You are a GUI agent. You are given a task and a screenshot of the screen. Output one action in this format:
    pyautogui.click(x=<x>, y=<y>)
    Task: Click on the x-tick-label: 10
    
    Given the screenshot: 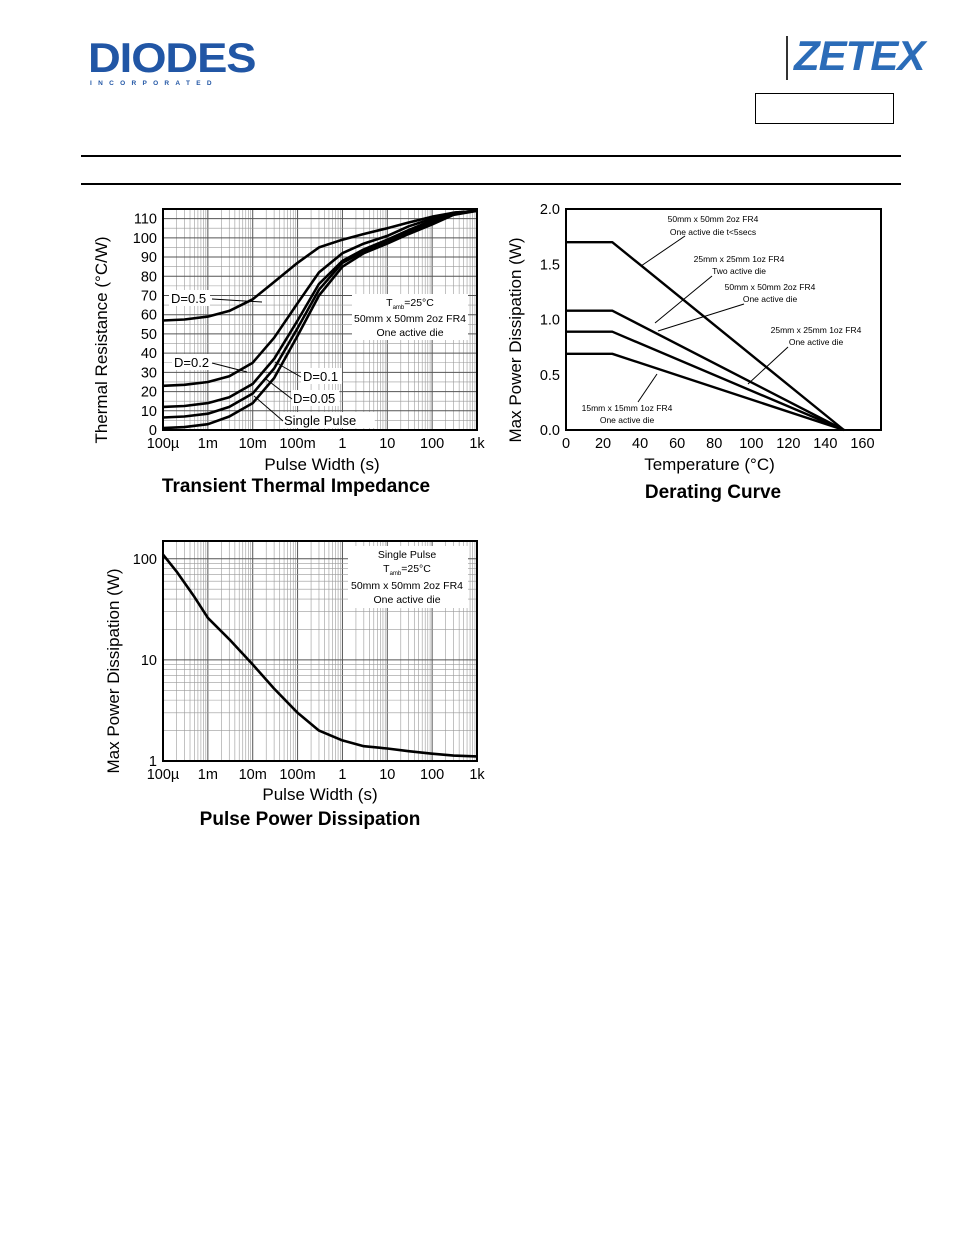 What is the action you would take?
    pyautogui.click(x=387, y=775)
    